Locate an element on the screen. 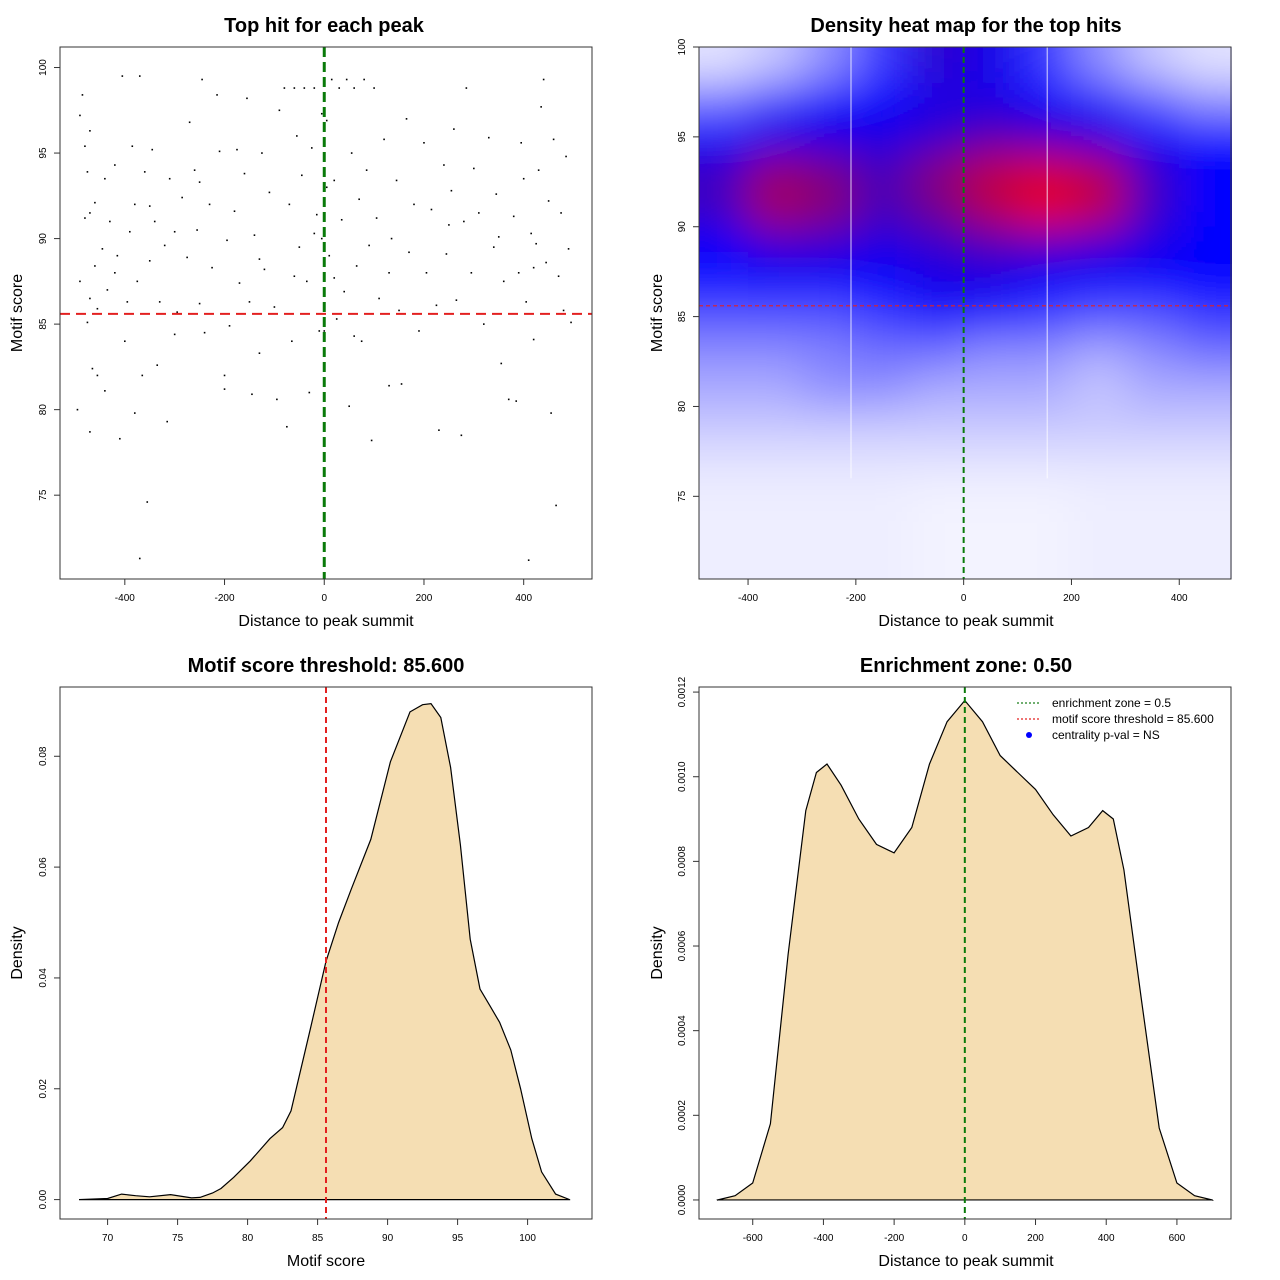 This screenshot has height=1280, width=1280. y-tick-label: 0.0004 is located at coordinates (682, 1030).